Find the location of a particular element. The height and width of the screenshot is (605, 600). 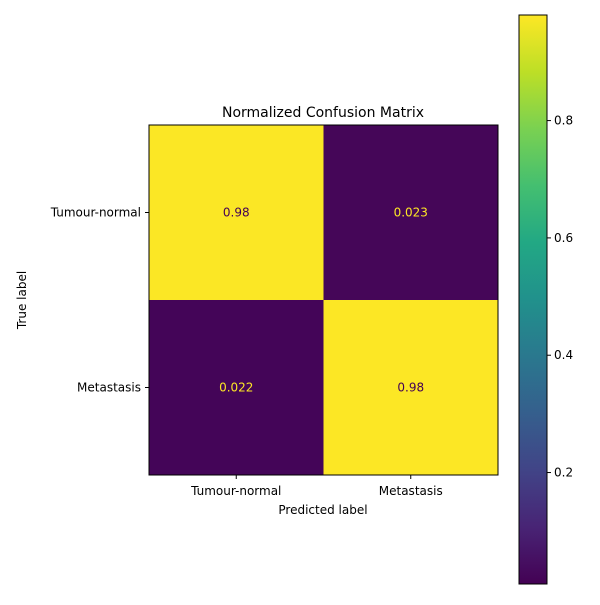

y-tick-label: Tumour-normal is located at coordinates (95, 213).